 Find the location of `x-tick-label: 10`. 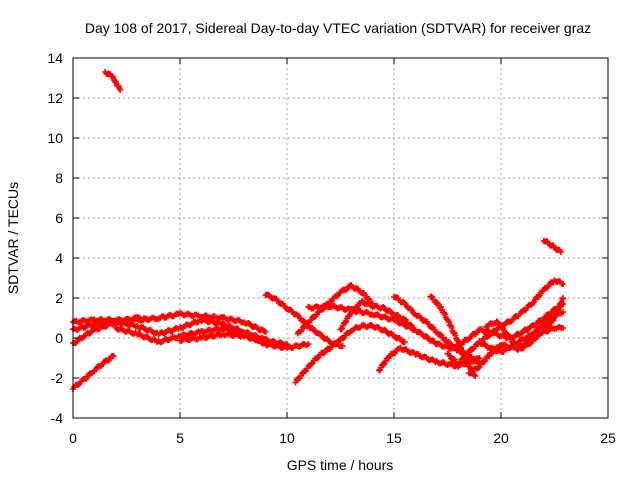

x-tick-label: 10 is located at coordinates (287, 438).